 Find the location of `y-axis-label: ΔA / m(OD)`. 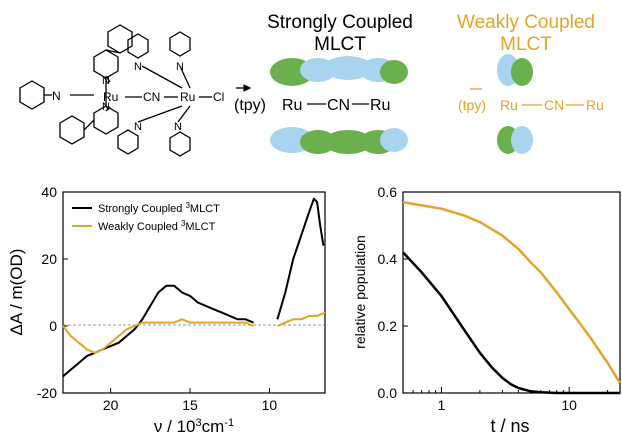

y-axis-label: ΔA / m(OD) is located at coordinates (16, 292).